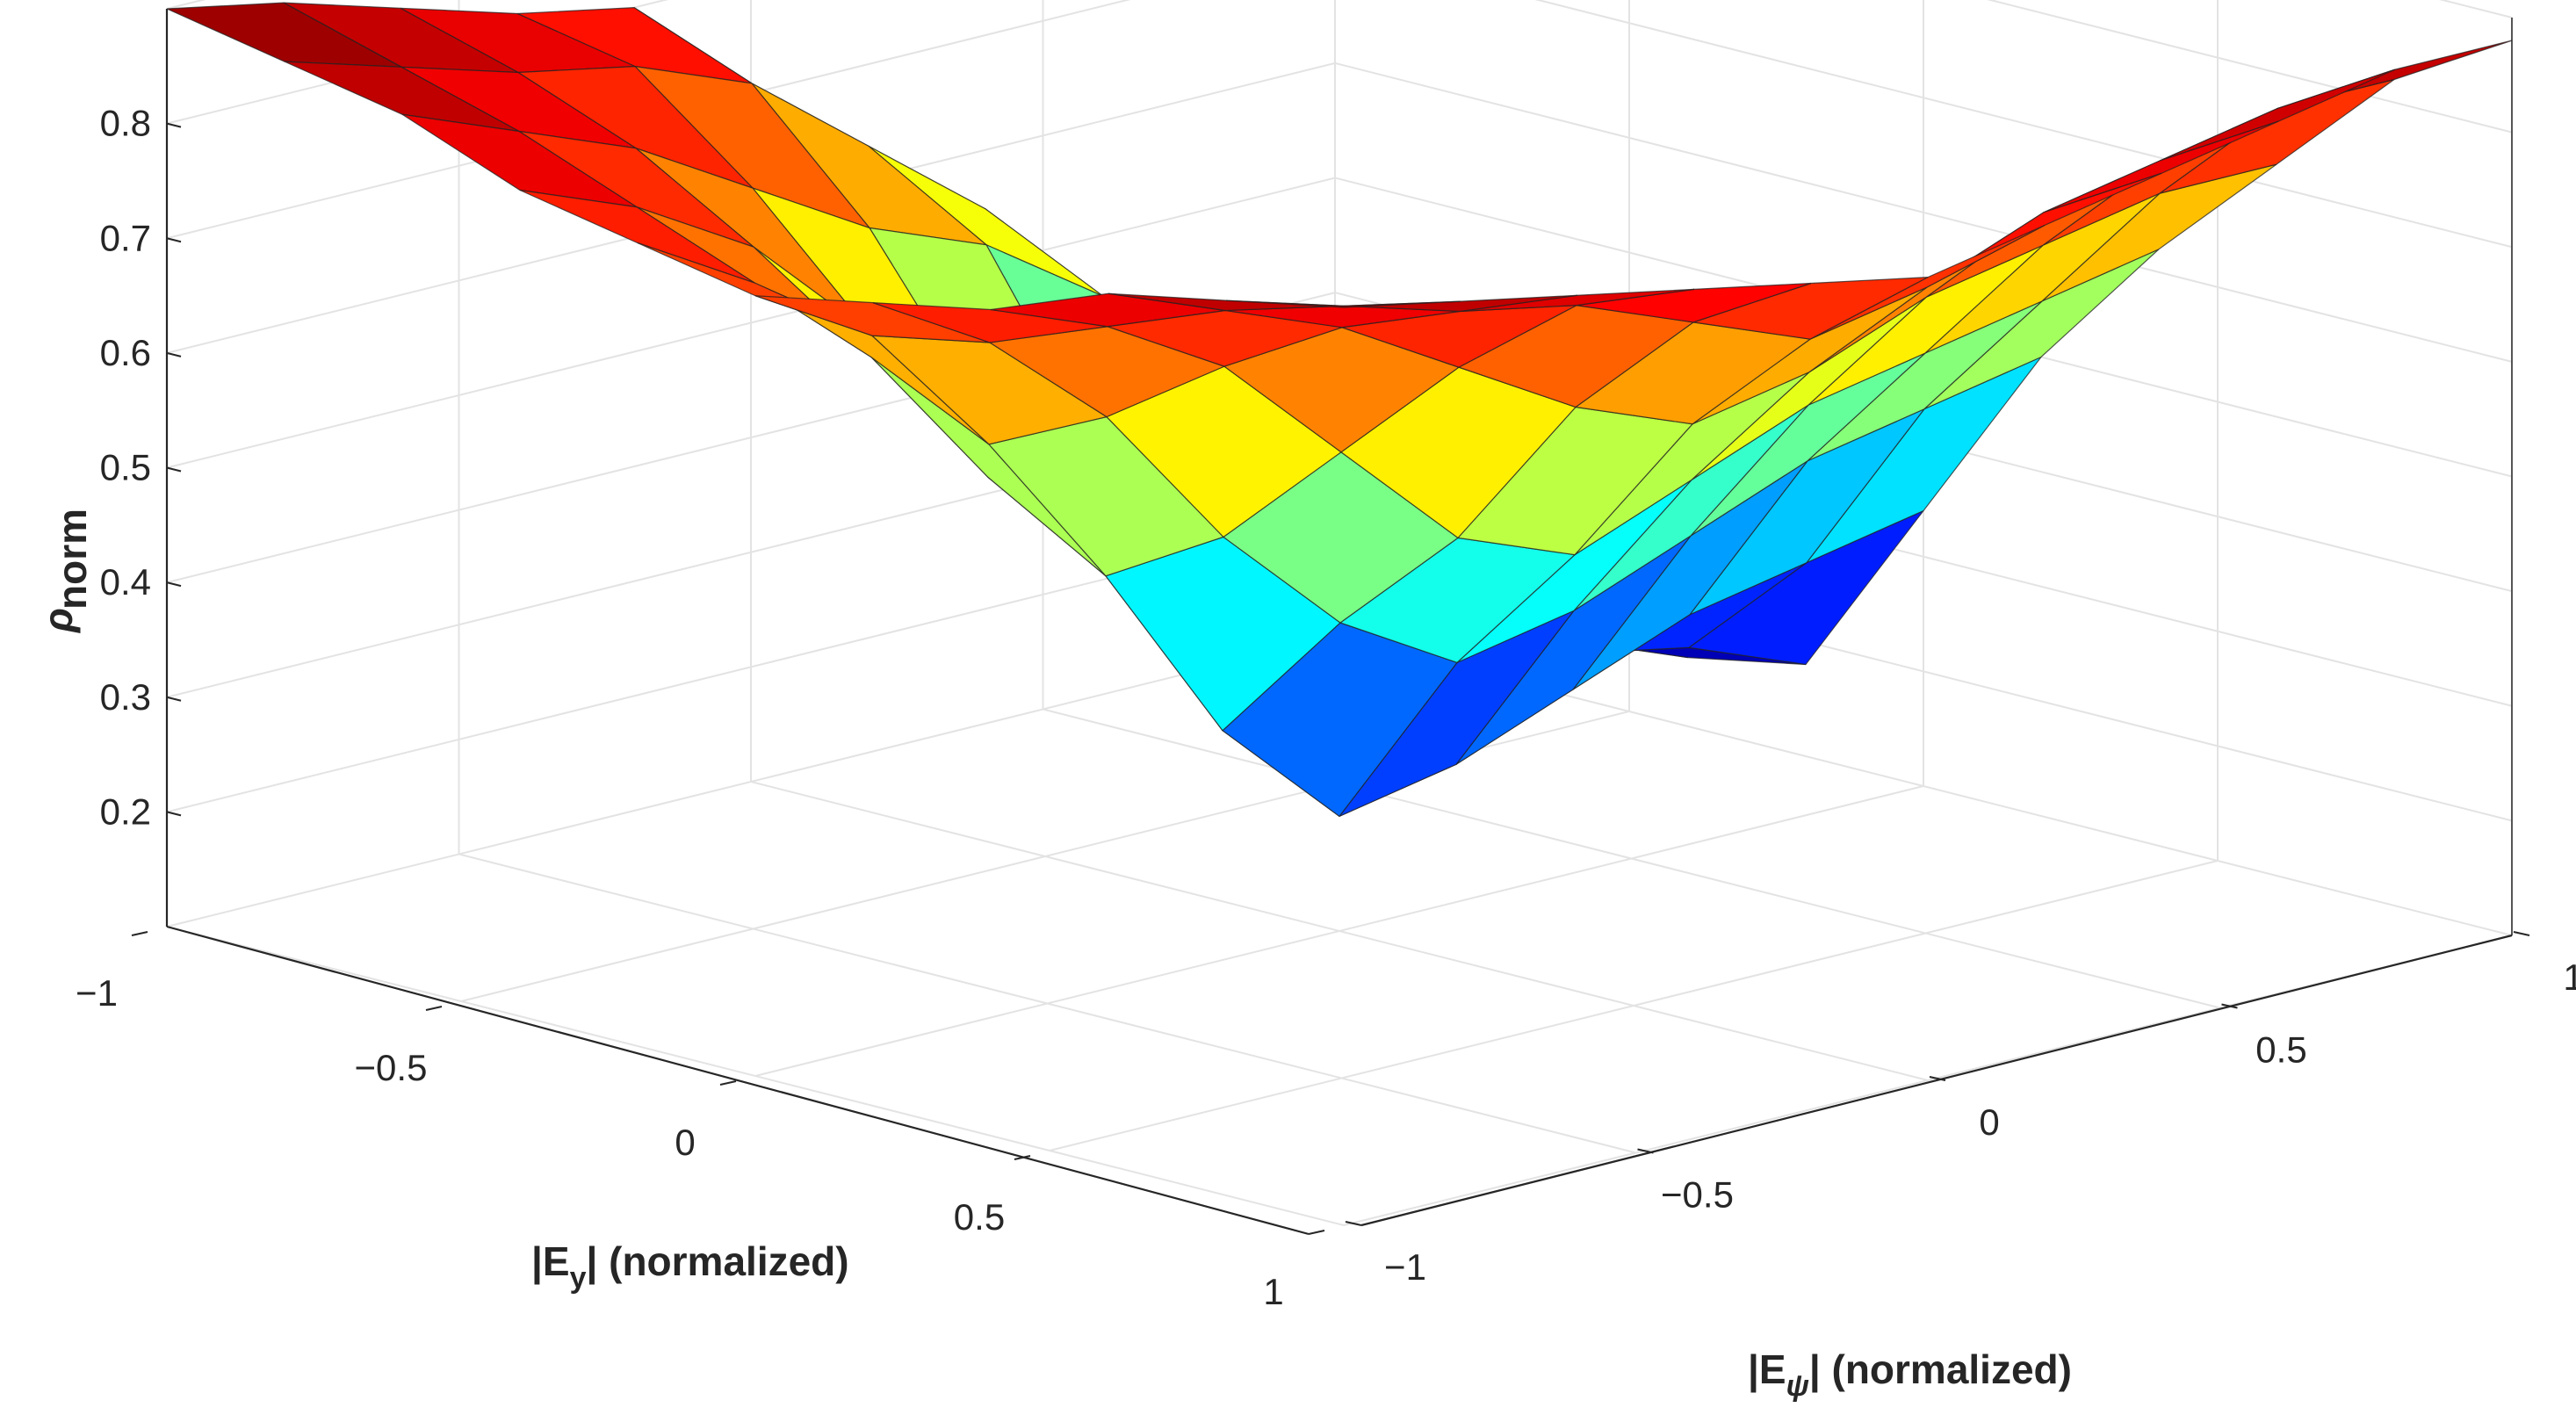 This screenshot has width=2576, height=1422. What do you see at coordinates (391, 1067) in the screenshot?
I see `y-tick-label: −0.5` at bounding box center [391, 1067].